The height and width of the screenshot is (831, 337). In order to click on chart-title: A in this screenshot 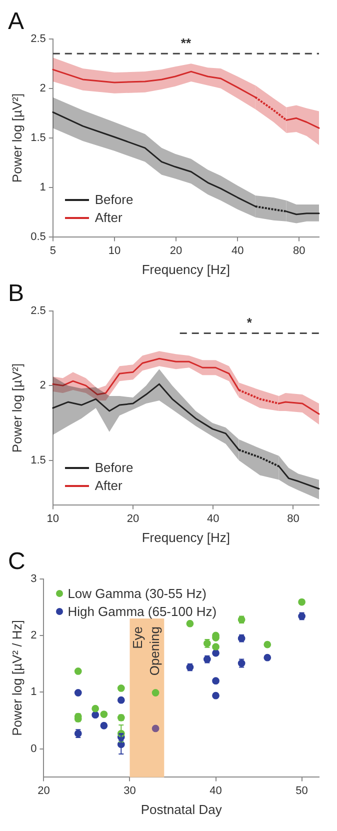, I will do `click(16, 22)`.